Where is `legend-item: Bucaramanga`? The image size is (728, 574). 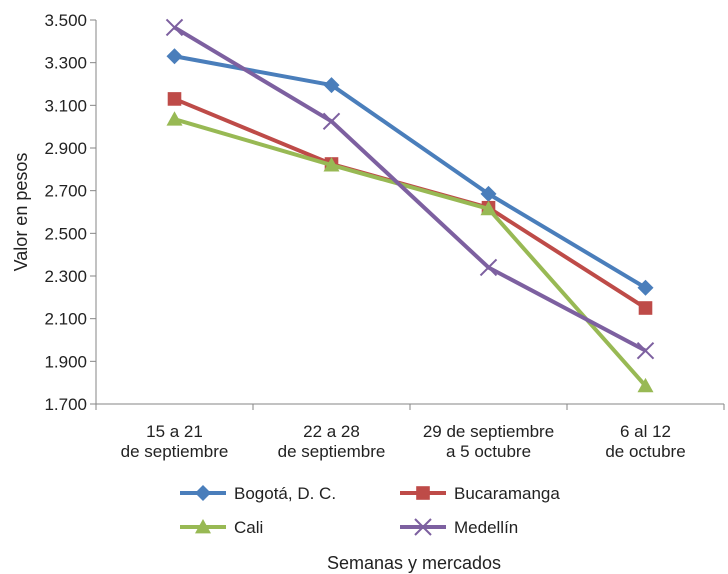 legend-item: Bucaramanga is located at coordinates (480, 493).